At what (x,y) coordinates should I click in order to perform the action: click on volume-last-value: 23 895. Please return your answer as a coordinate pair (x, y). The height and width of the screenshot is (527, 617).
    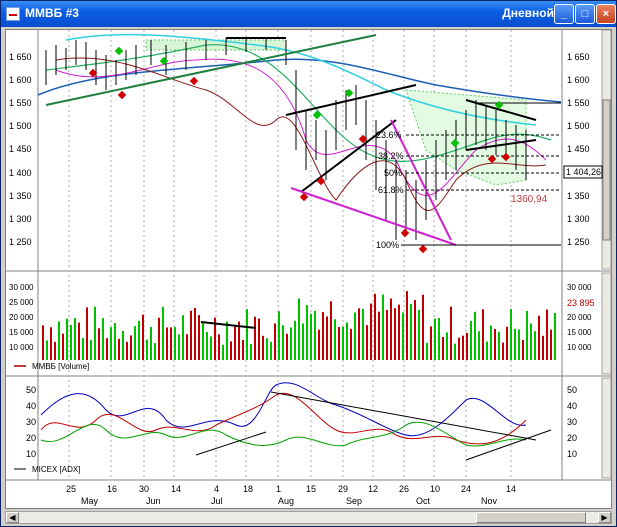
    Looking at the image, I should click on (581, 303).